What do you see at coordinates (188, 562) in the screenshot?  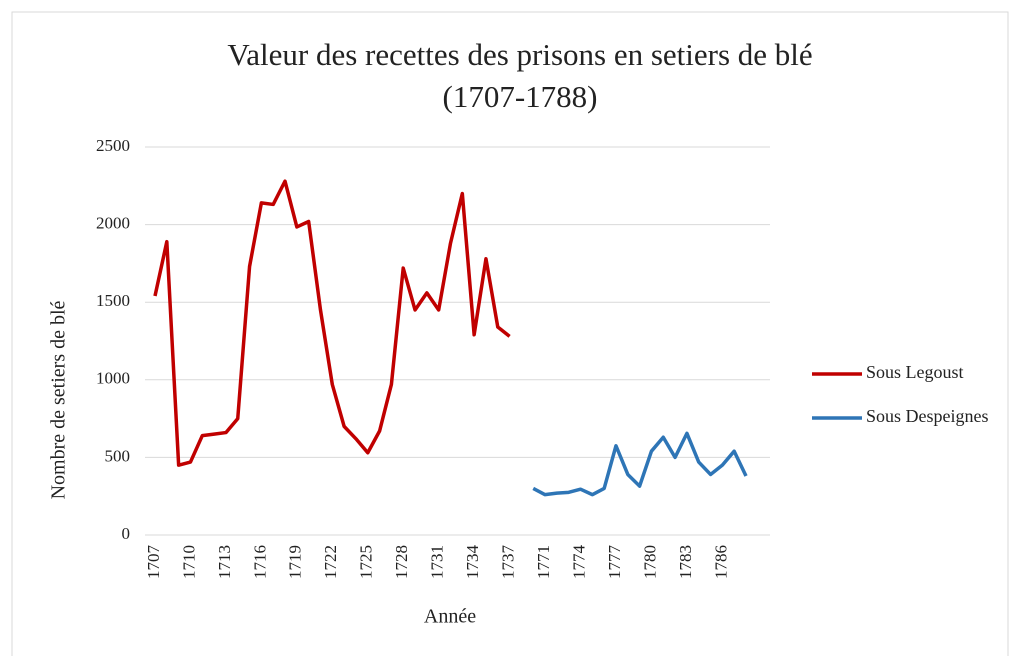 I see `x-tick-label: 1710` at bounding box center [188, 562].